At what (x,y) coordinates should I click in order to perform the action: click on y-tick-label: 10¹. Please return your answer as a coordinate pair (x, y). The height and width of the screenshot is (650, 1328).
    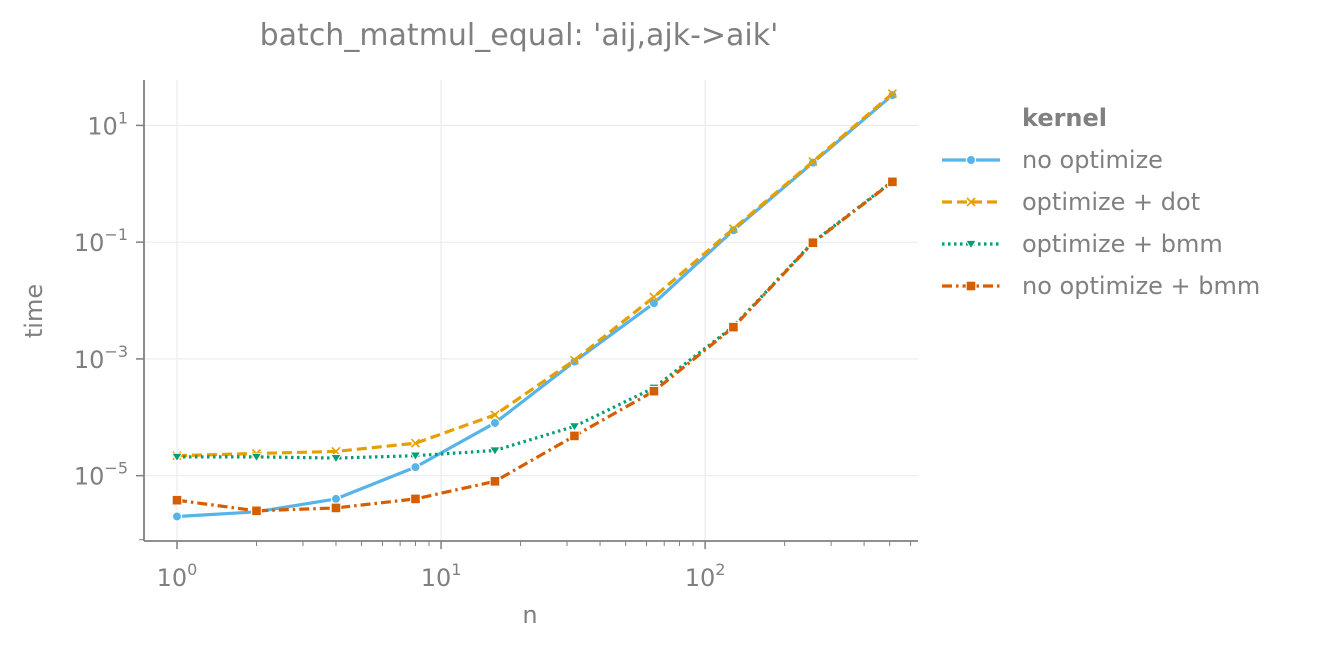
    Looking at the image, I should click on (107, 124).